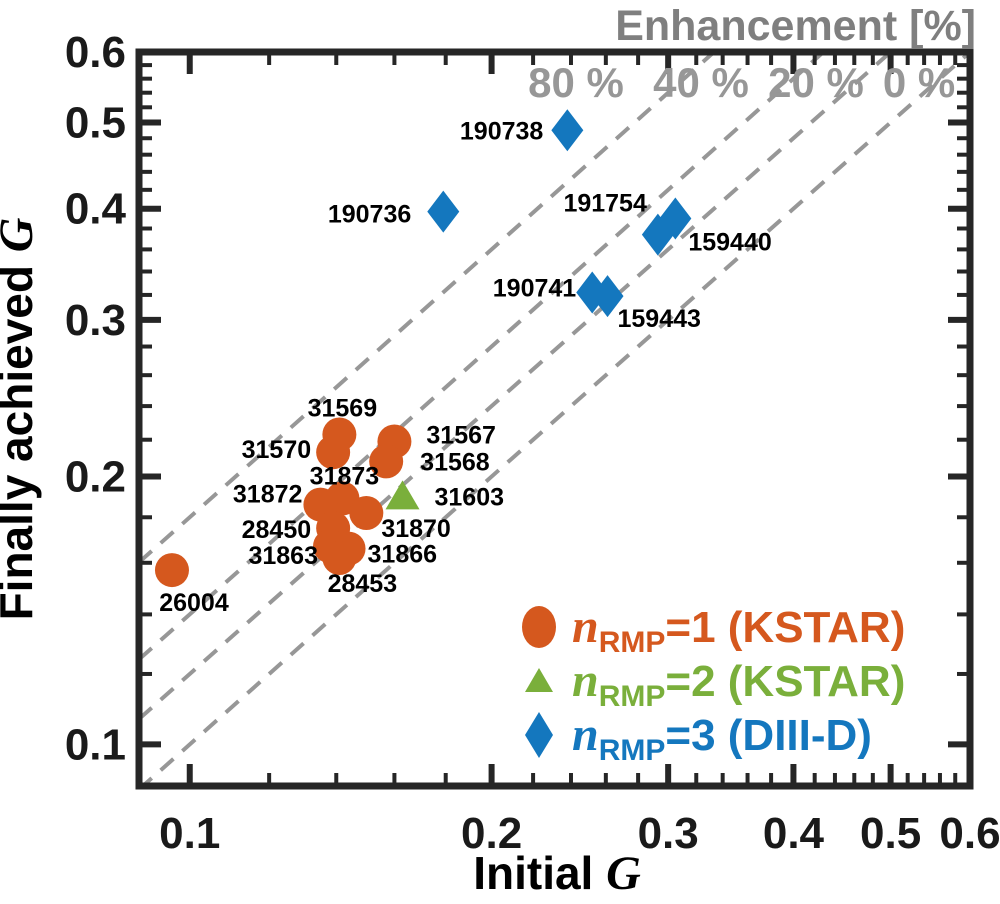 The height and width of the screenshot is (904, 1000). I want to click on shot-label-190741: 190741, so click(535, 289).